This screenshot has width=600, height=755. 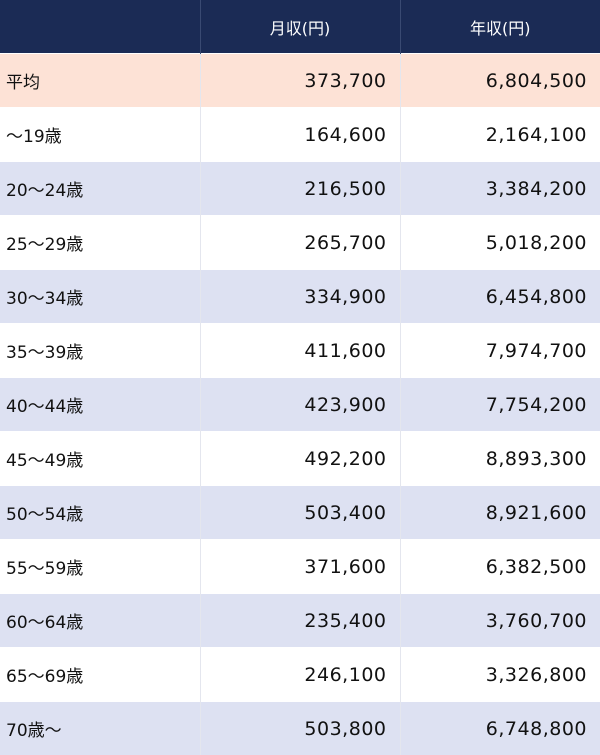 I want to click on table-row: 35～39歳 411,600 7,974,700, so click(x=300, y=351).